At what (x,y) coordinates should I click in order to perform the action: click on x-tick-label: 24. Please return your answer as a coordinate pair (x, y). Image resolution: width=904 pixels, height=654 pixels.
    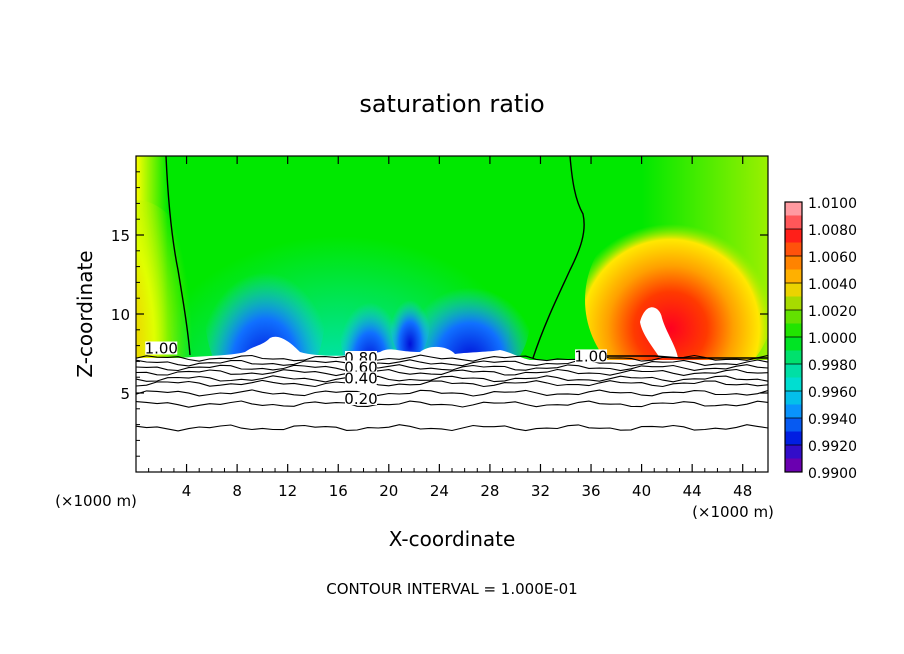
    Looking at the image, I should click on (439, 491).